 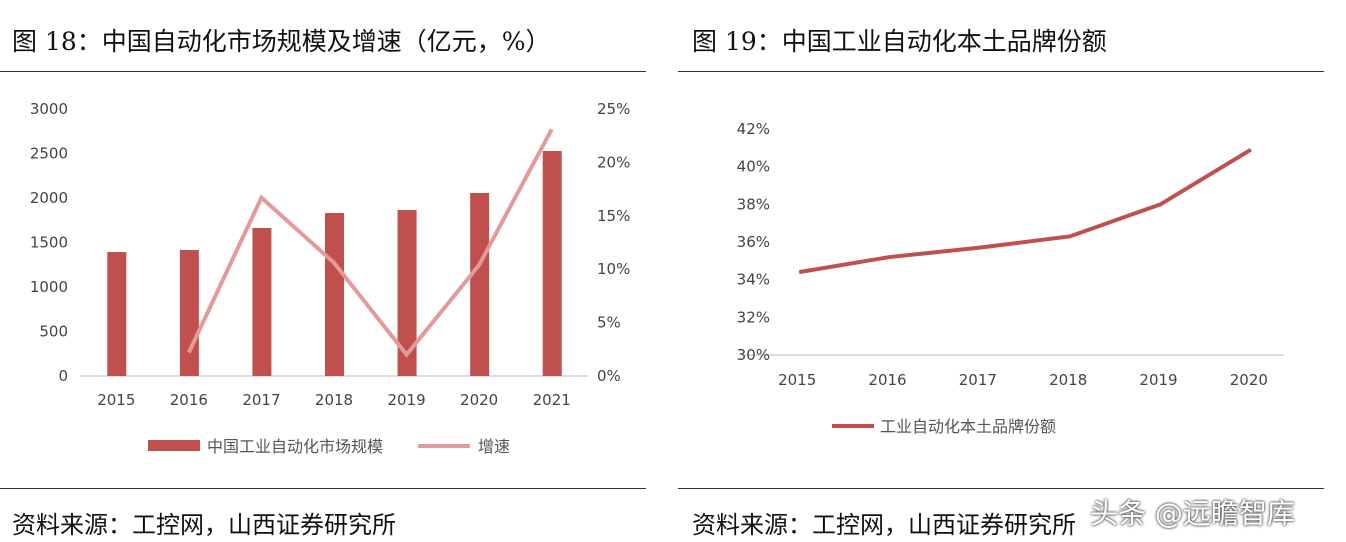 I want to click on y-tick-label: 2500, so click(x=49, y=154).